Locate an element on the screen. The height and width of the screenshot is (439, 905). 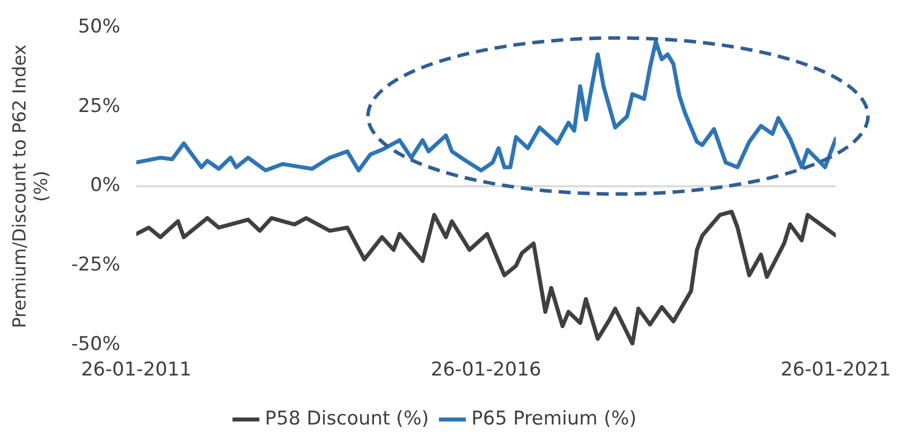
x-tick-label: 26-01-2011 is located at coordinates (136, 369).